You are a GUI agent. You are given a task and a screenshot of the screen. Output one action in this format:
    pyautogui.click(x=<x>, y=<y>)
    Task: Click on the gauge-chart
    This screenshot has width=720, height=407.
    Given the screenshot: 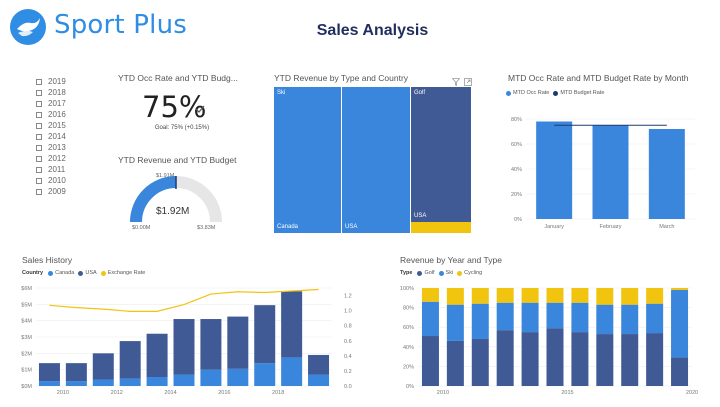 What is the action you would take?
    pyautogui.click(x=176, y=199)
    